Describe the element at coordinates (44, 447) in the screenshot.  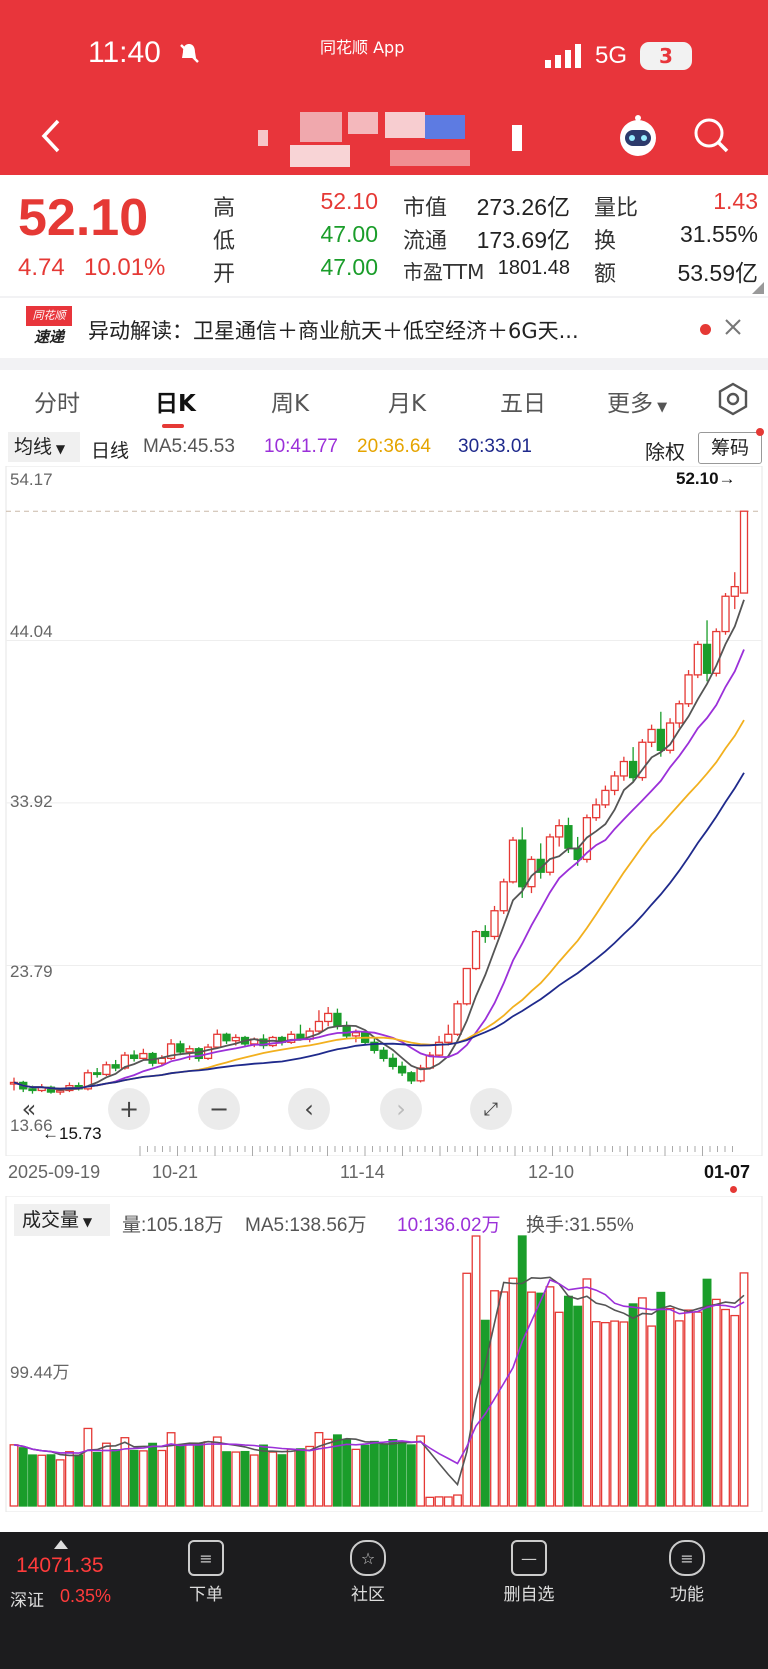
I see `ma-selector: 均线 ▼` at that location.